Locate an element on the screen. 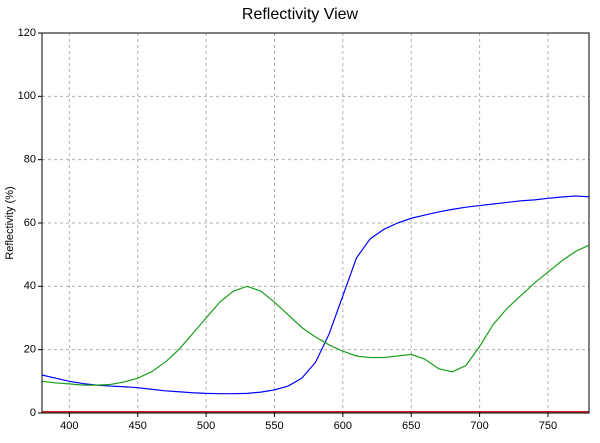 The width and height of the screenshot is (600, 443). y-tick-label: 100 is located at coordinates (27, 96).